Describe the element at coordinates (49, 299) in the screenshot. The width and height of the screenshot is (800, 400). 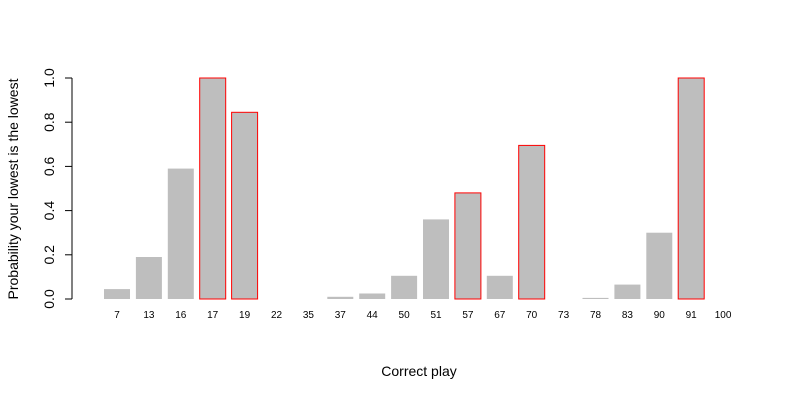
I see `y-tick-label: 0.0` at that location.